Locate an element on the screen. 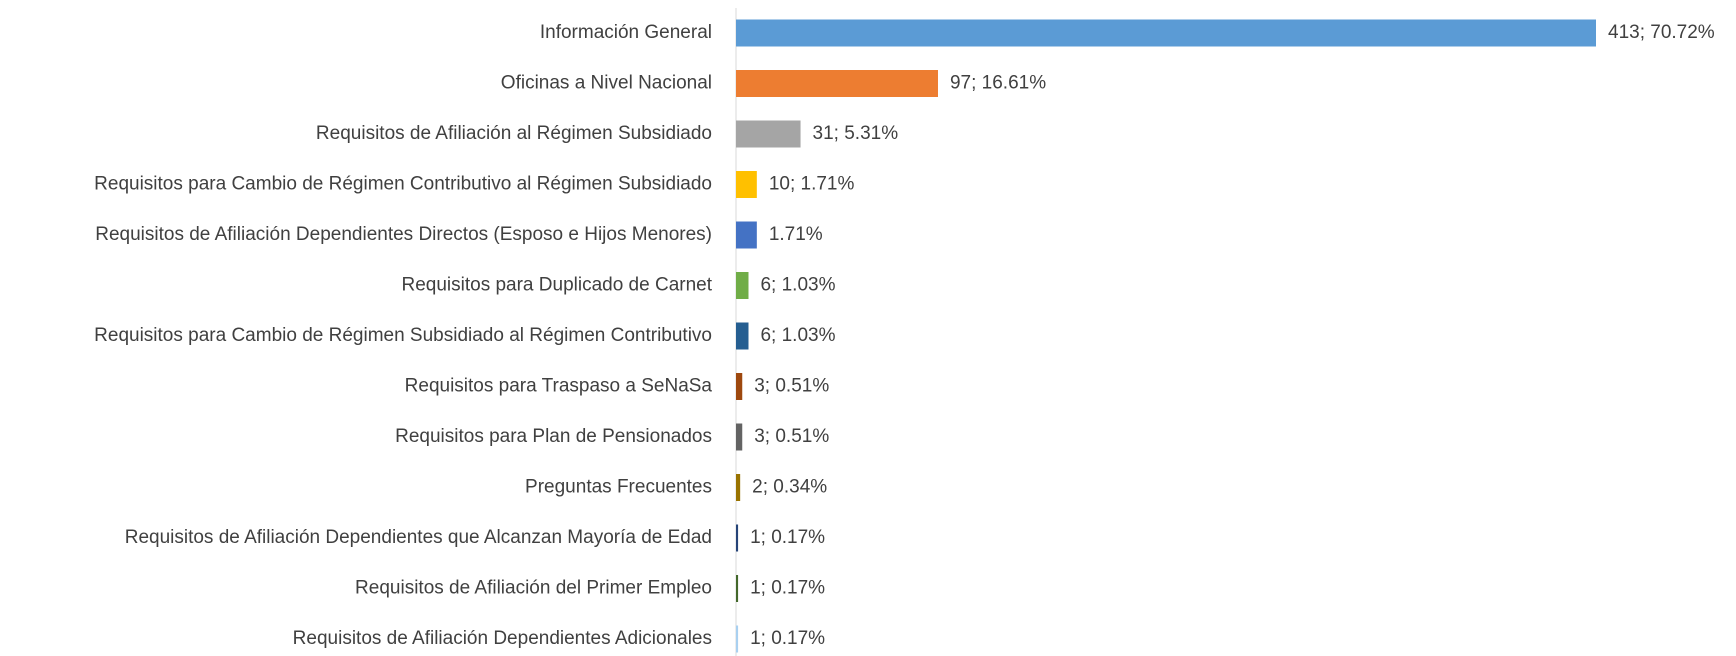 The width and height of the screenshot is (1736, 656). category-label: Oficinas a Nivel Nacional is located at coordinates (606, 83).